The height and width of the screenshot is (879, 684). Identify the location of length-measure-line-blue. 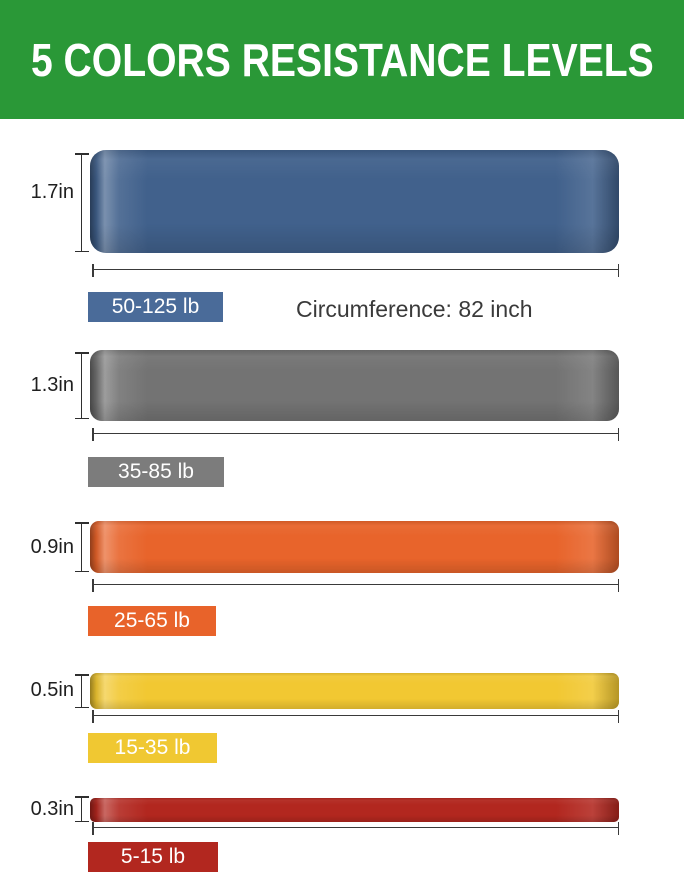
(355, 270).